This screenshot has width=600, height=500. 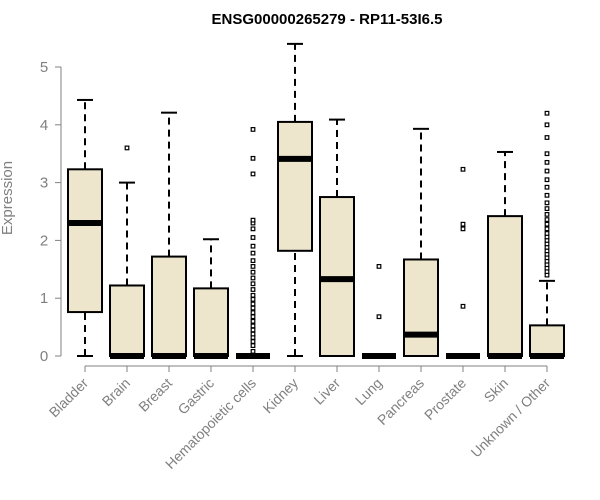 I want to click on y-tick-label: 5, so click(x=44, y=67).